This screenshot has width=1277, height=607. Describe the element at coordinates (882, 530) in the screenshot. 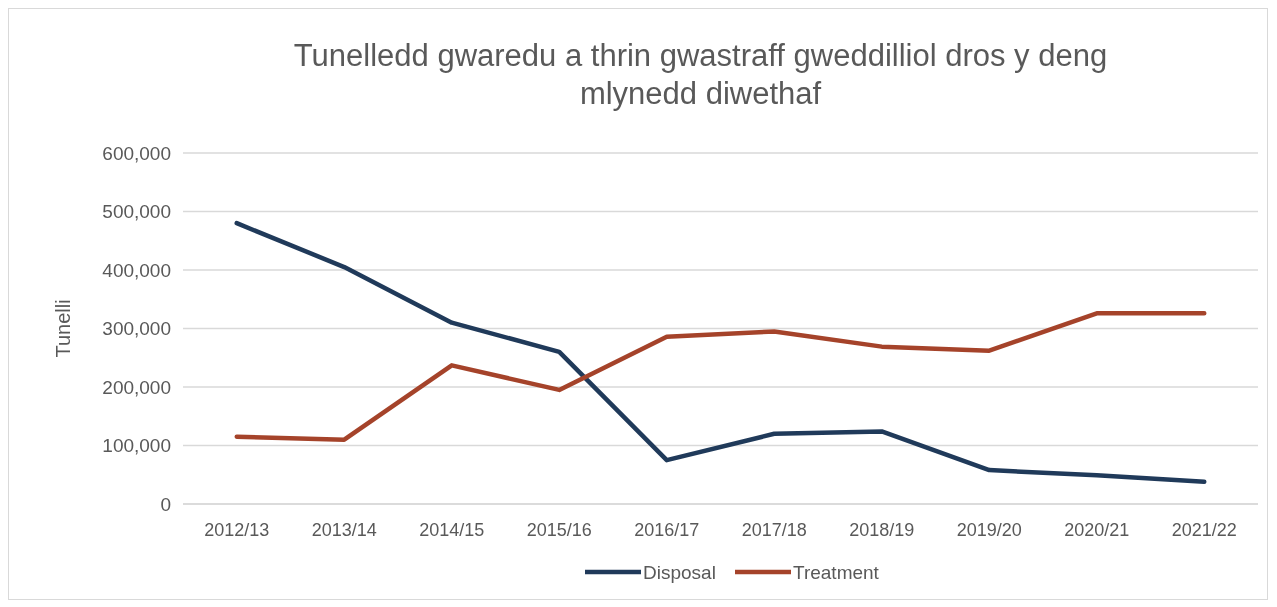

I see `x-tick-label: 2018/19` at that location.